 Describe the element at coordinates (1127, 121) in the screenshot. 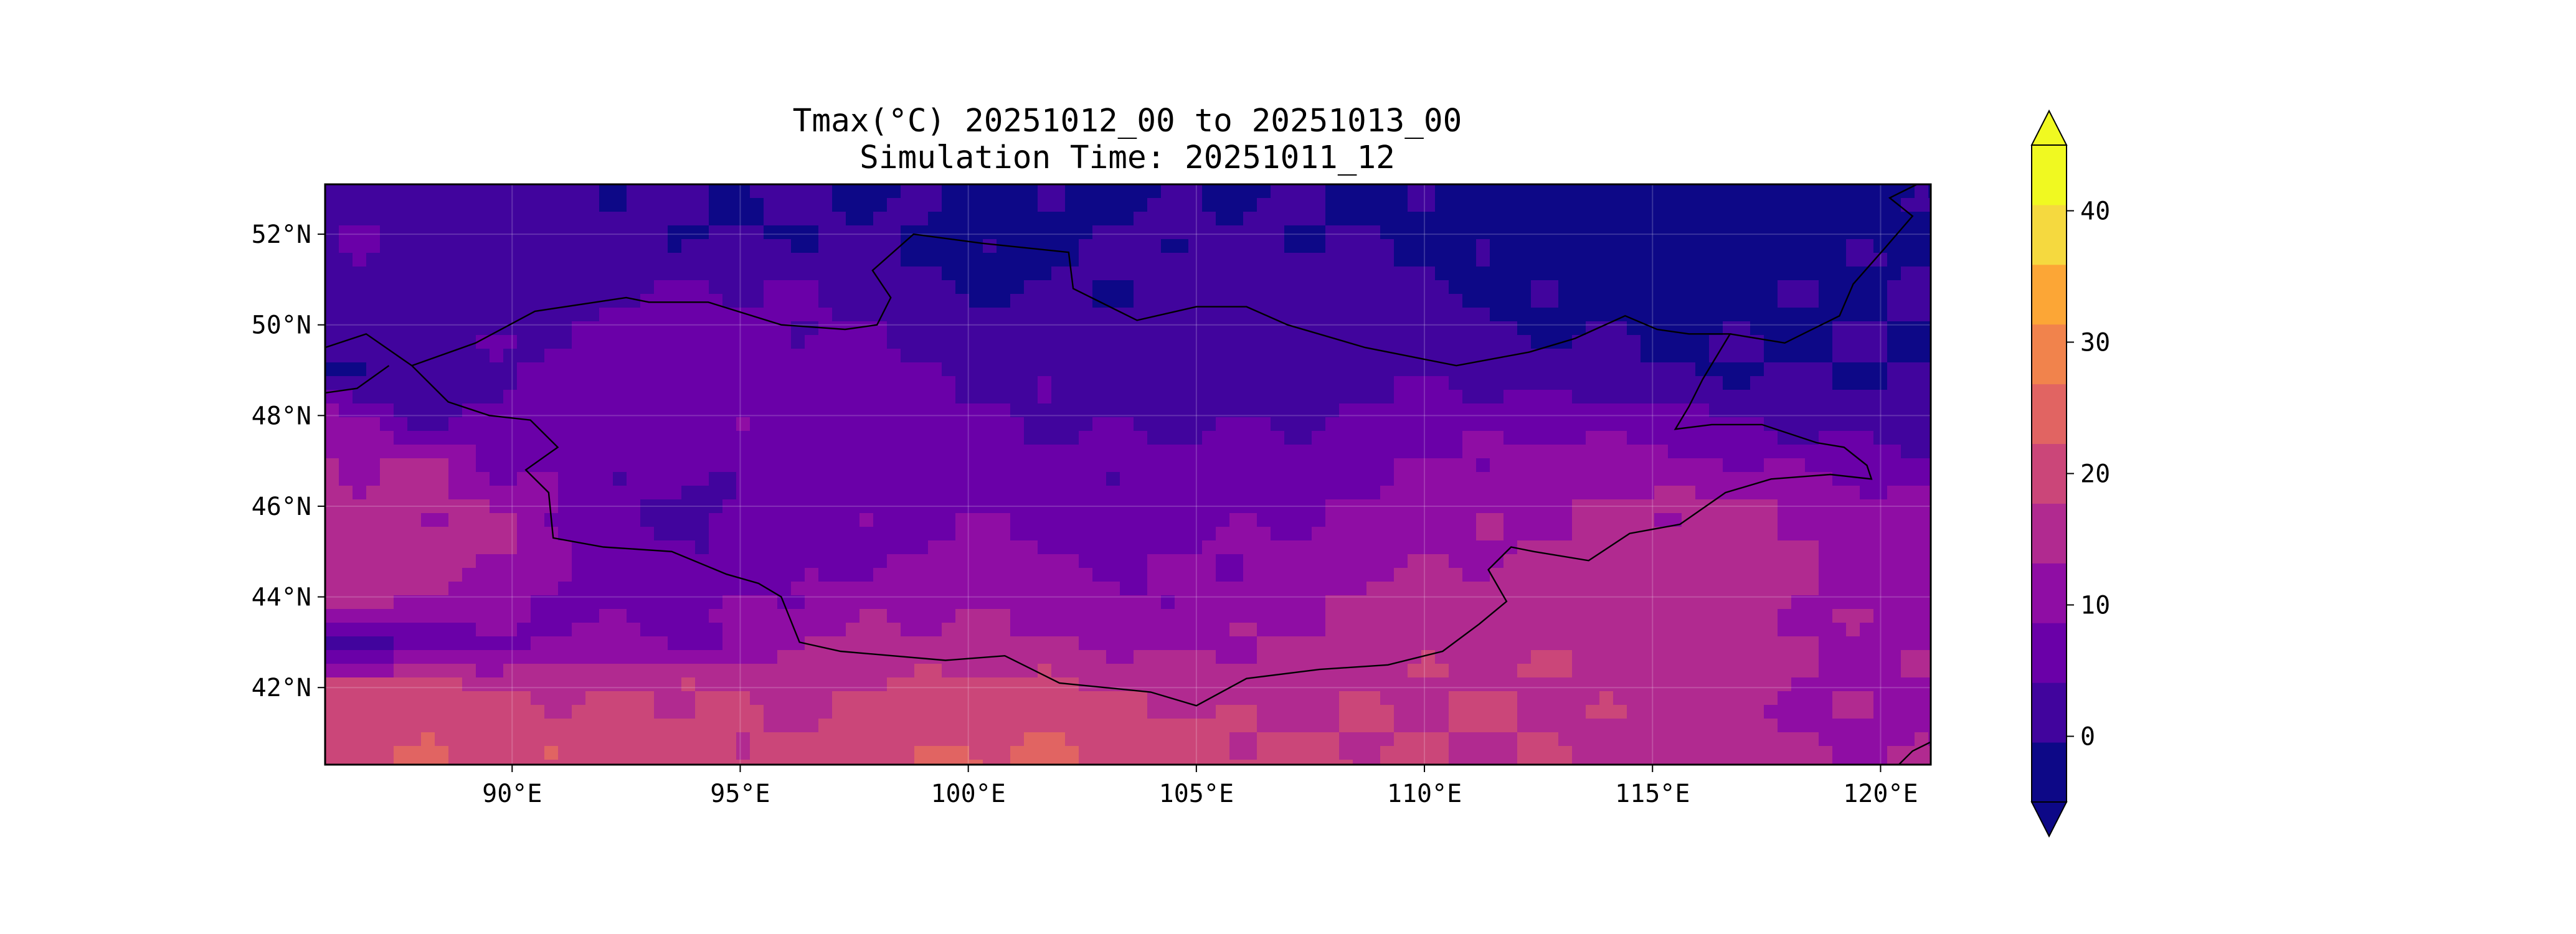

I see `map-title: Tmax(°C) 20251012_00 to 20251013_00` at that location.